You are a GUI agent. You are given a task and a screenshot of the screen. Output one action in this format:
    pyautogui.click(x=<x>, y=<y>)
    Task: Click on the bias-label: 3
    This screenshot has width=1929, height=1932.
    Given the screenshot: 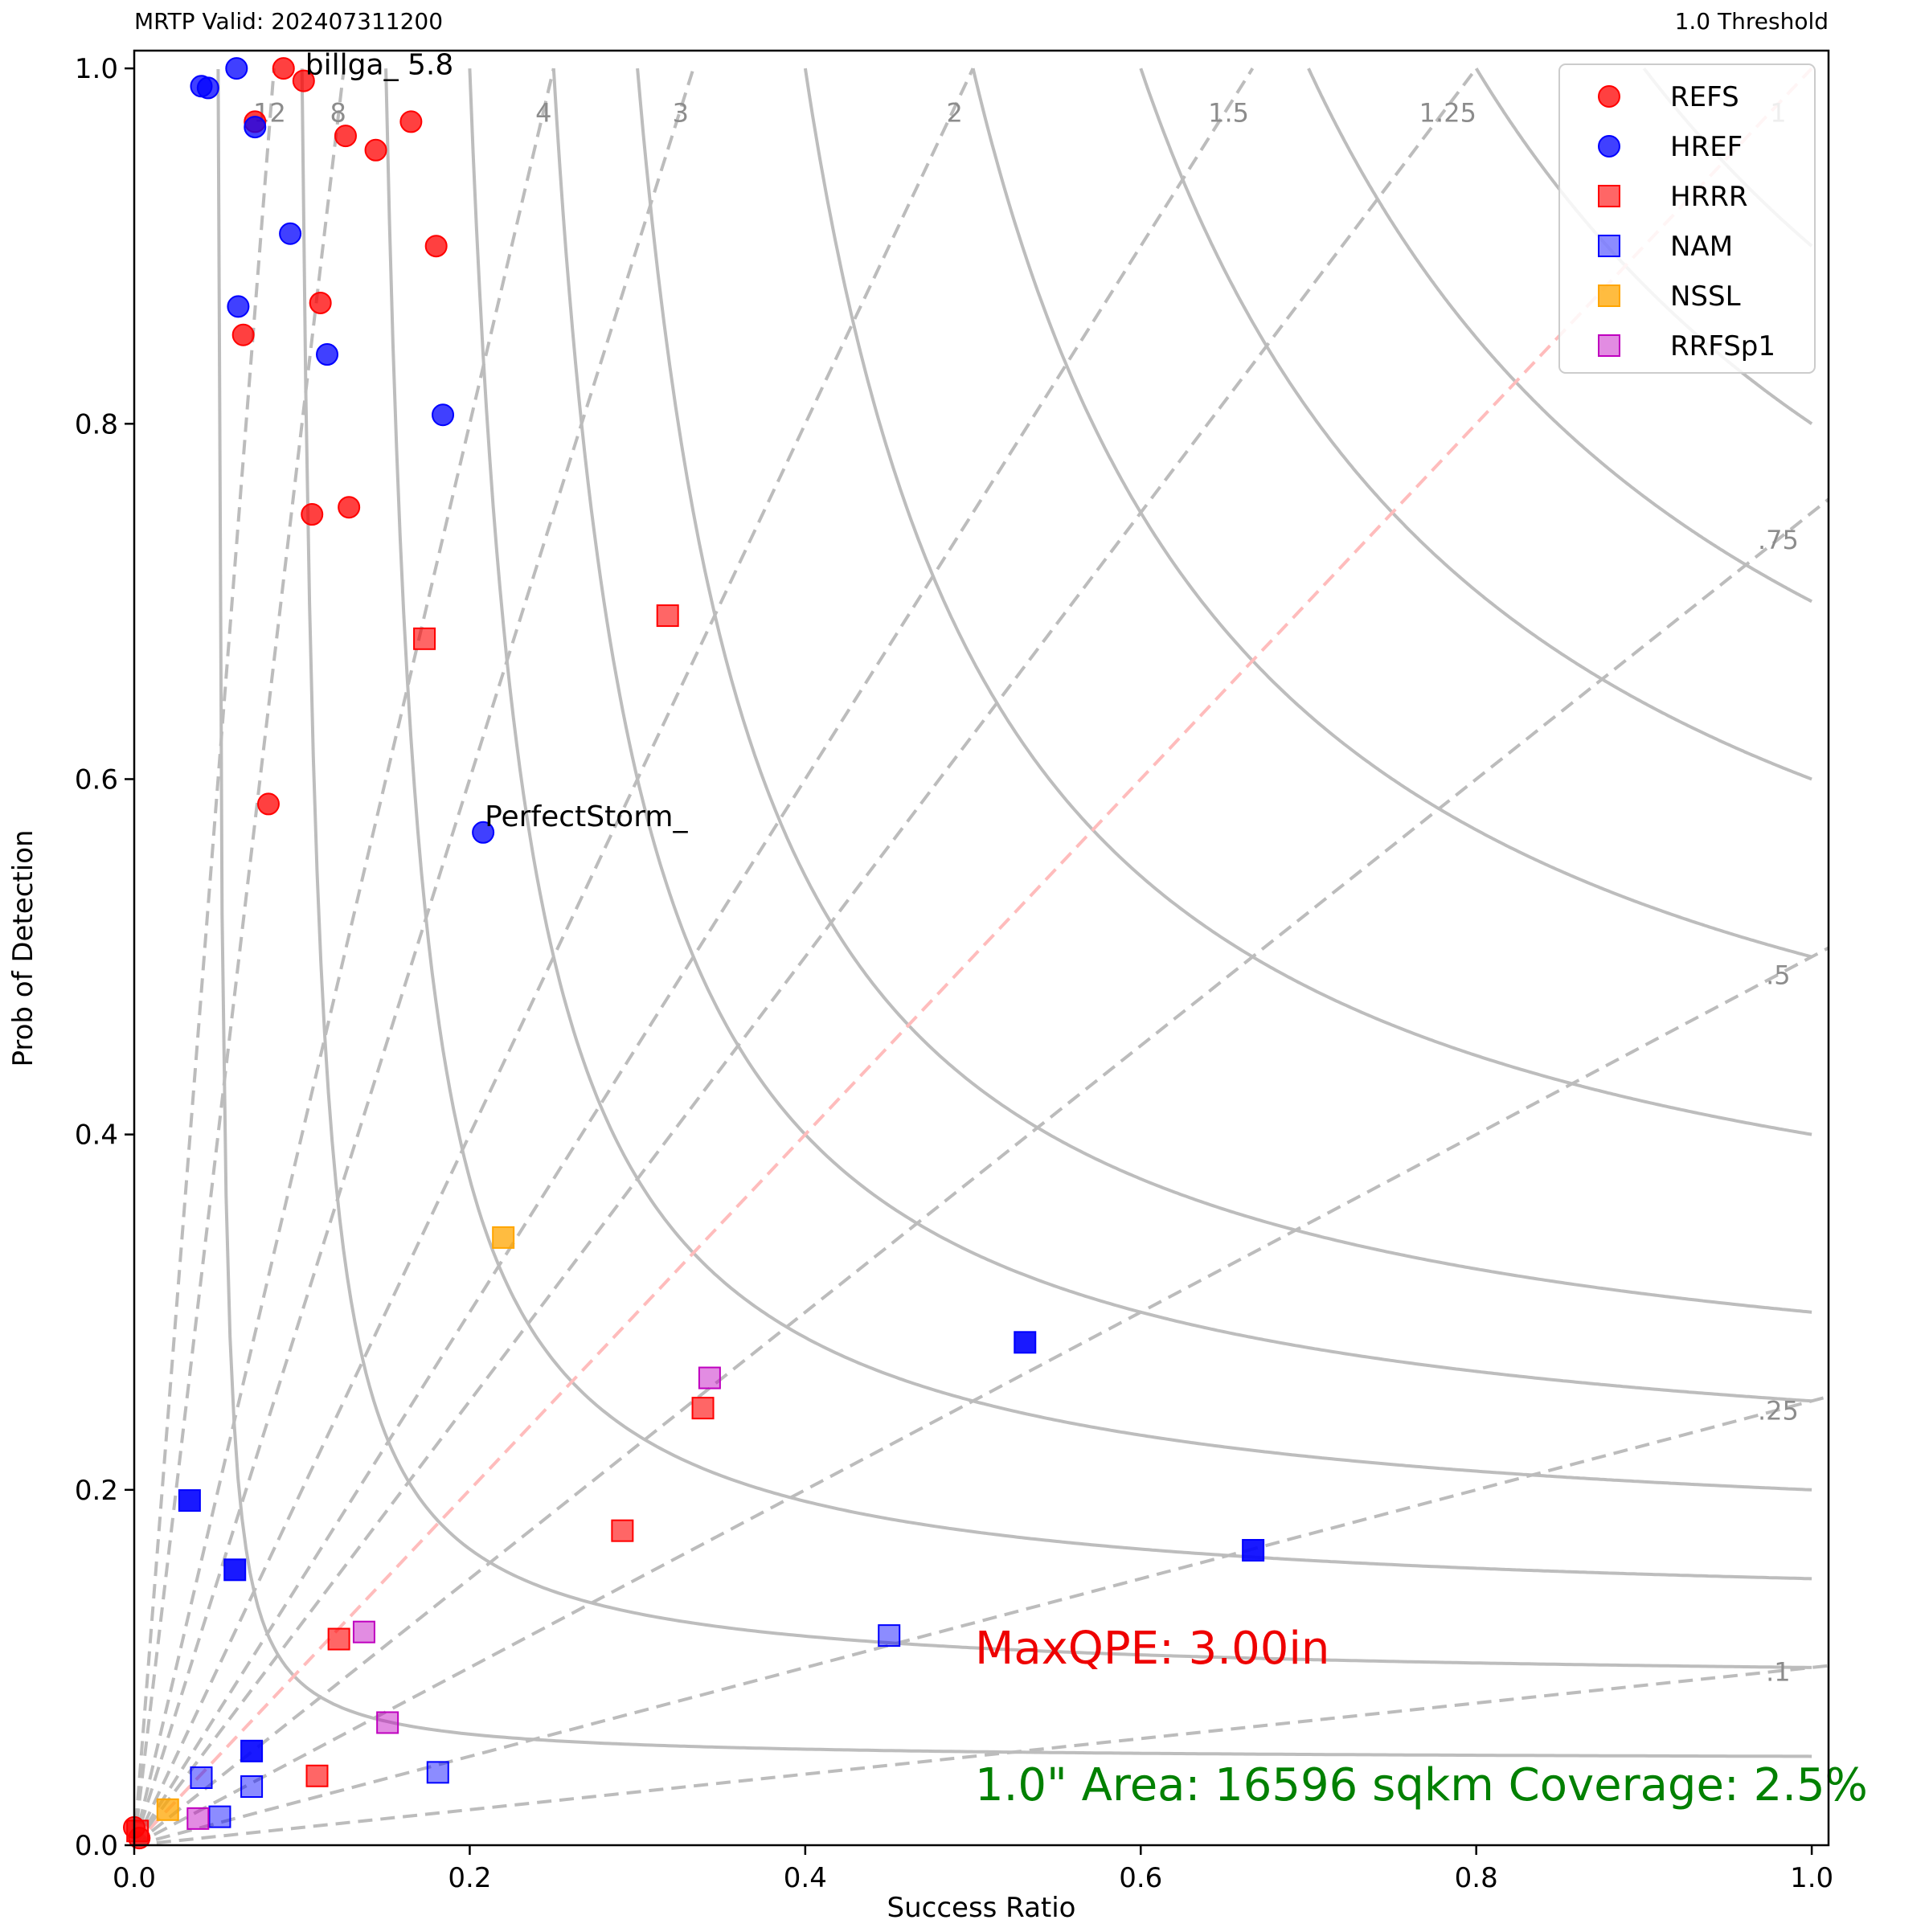 What is the action you would take?
    pyautogui.click(x=681, y=112)
    